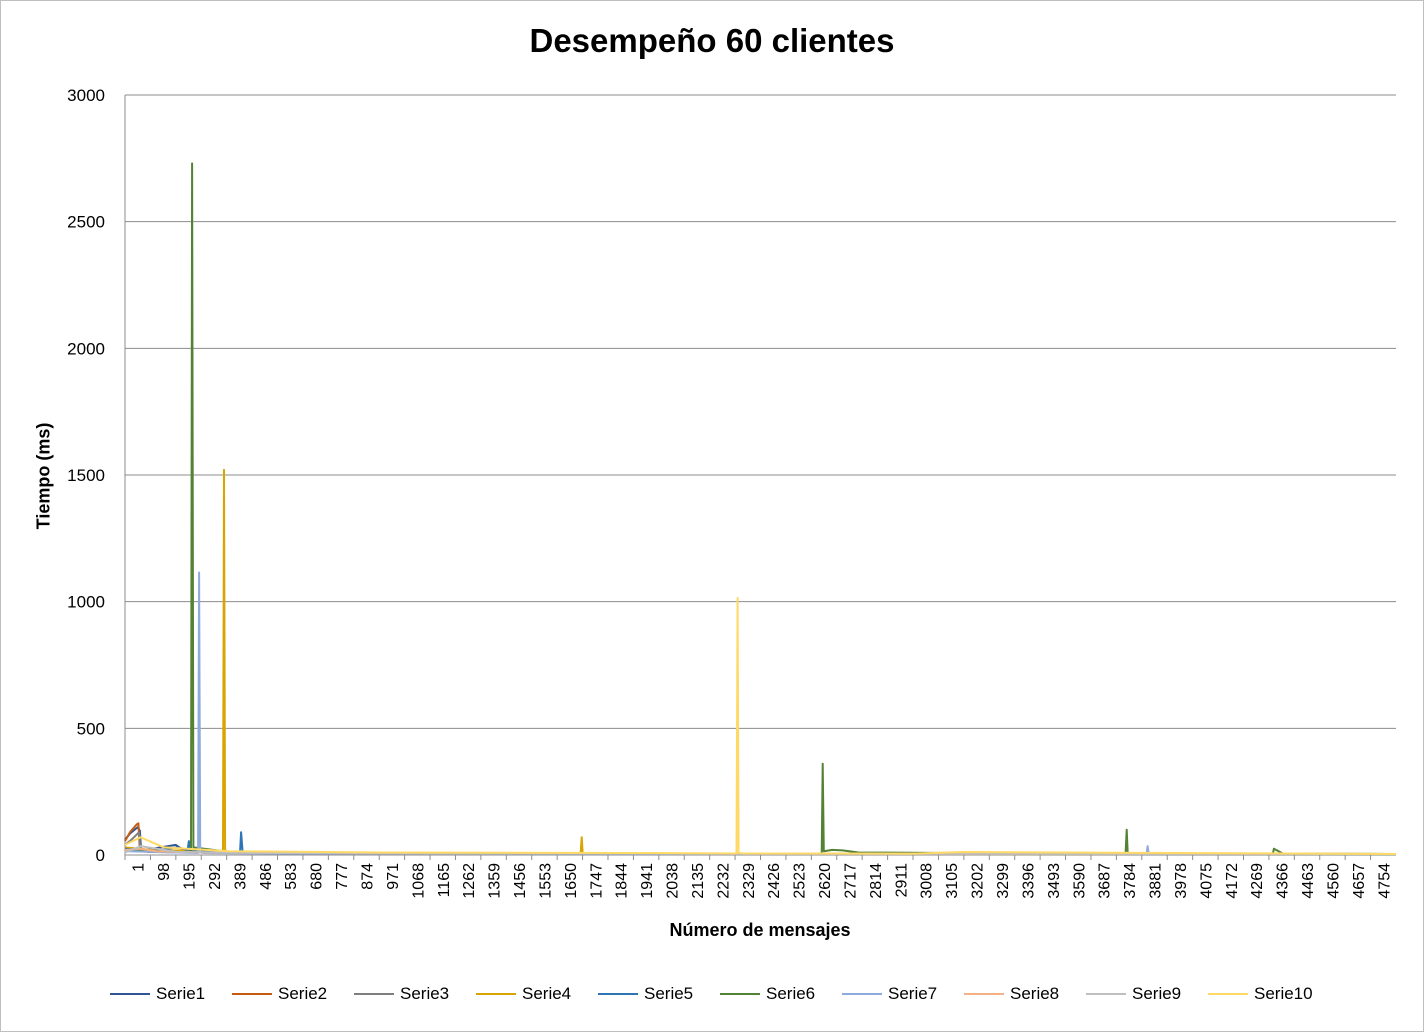 This screenshot has height=1032, width=1424. I want to click on x-tick-label: 971, so click(393, 876).